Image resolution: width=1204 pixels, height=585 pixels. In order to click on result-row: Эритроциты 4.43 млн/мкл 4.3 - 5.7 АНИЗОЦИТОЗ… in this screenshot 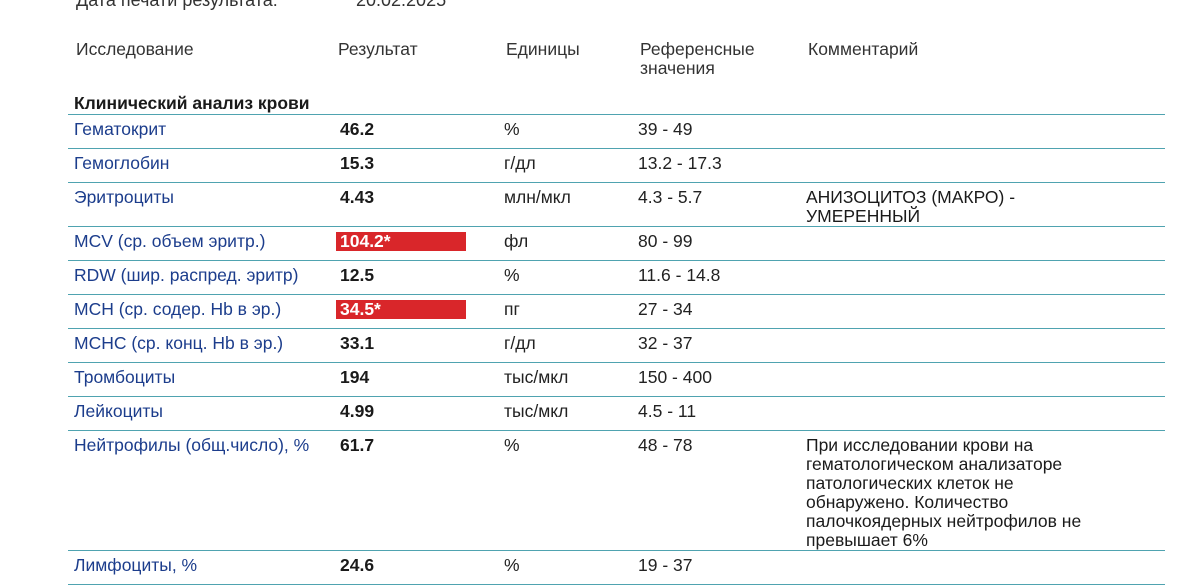, I will do `click(616, 204)`.